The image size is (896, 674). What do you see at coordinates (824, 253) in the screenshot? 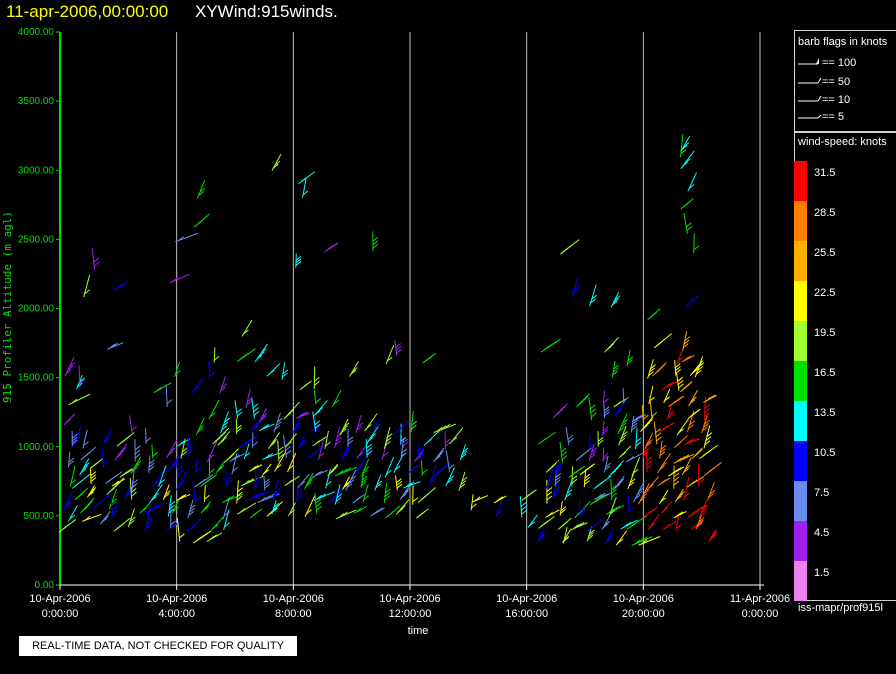
I see `speed-label: 25.5` at bounding box center [824, 253].